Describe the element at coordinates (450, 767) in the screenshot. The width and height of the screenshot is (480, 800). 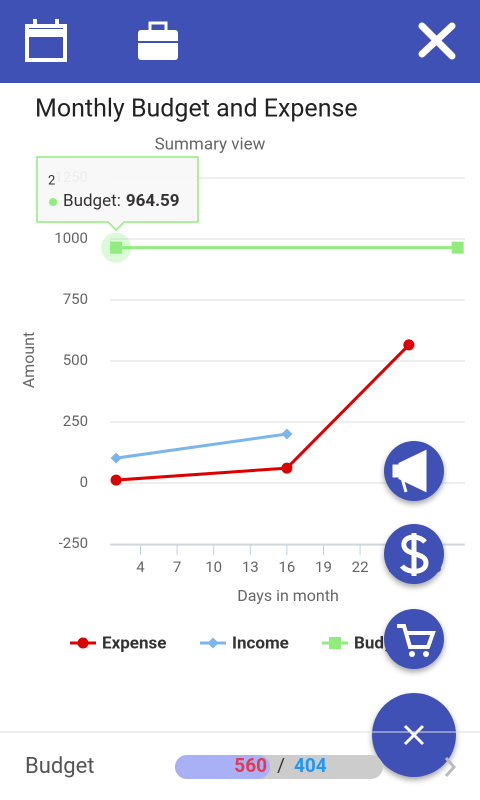
I see `chevron` at that location.